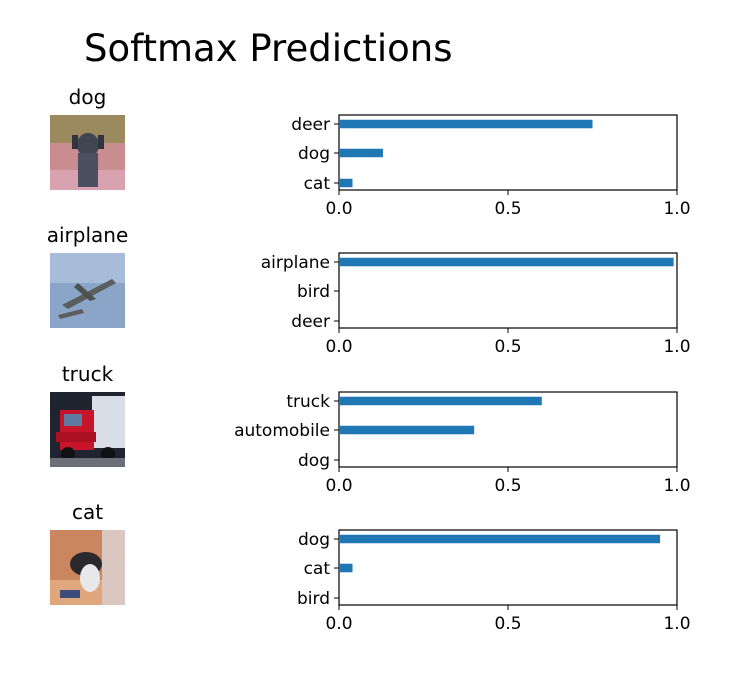 Image resolution: width=738 pixels, height=676 pixels. Describe the element at coordinates (87, 152) in the screenshot. I see `dog-photo-thumbnail` at that location.